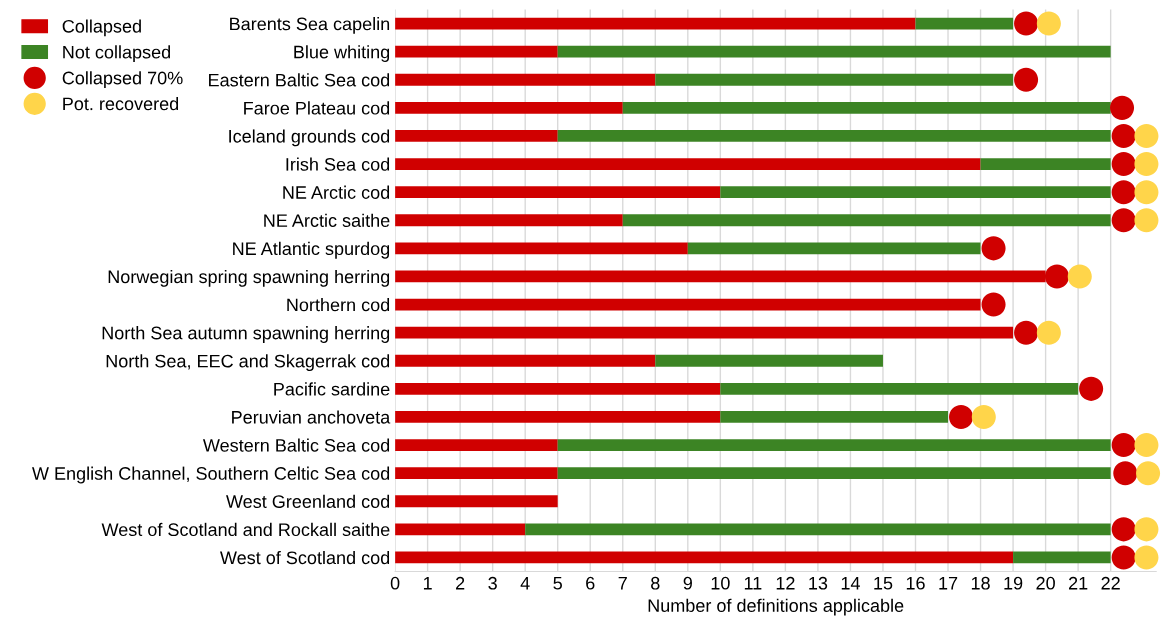 The height and width of the screenshot is (635, 1162). Describe the element at coordinates (245, 529) in the screenshot. I see `y-tick-label: West of Scotland and Rockall saithe` at that location.